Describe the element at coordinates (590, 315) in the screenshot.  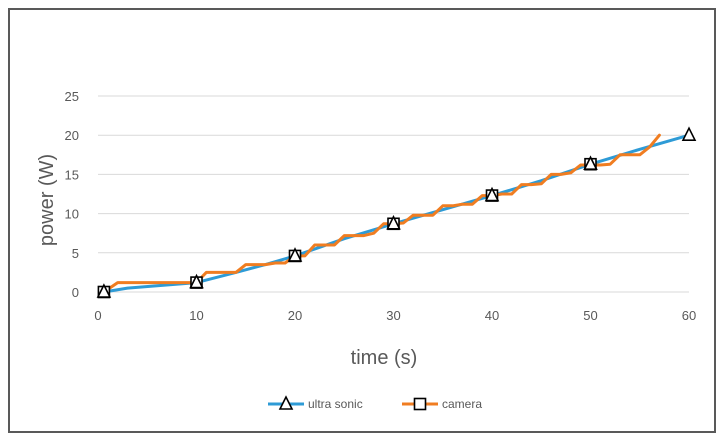
I see `x-tick-label: 50` at that location.